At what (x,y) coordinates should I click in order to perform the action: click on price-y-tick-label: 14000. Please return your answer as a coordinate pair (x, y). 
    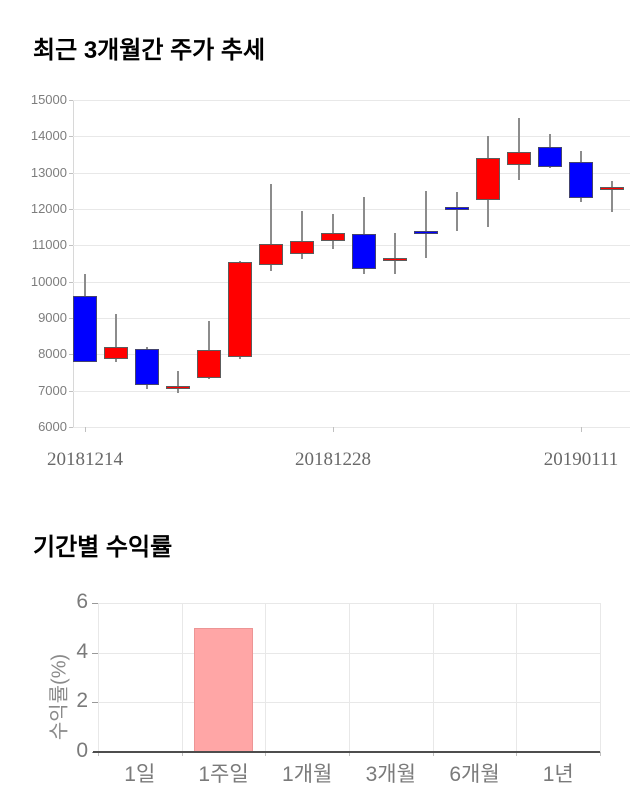
    Looking at the image, I should click on (48, 135).